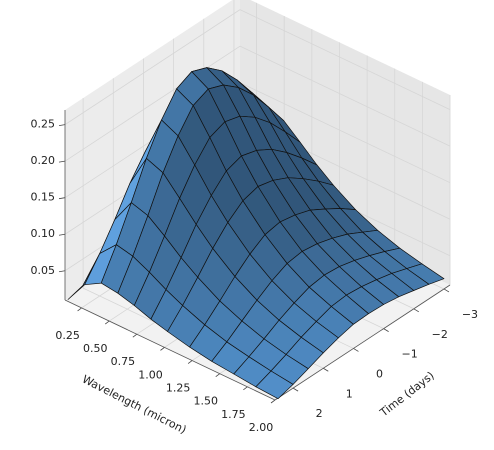  Describe the element at coordinates (123, 361) in the screenshot. I see `x-tick-label: 0.75` at that location.